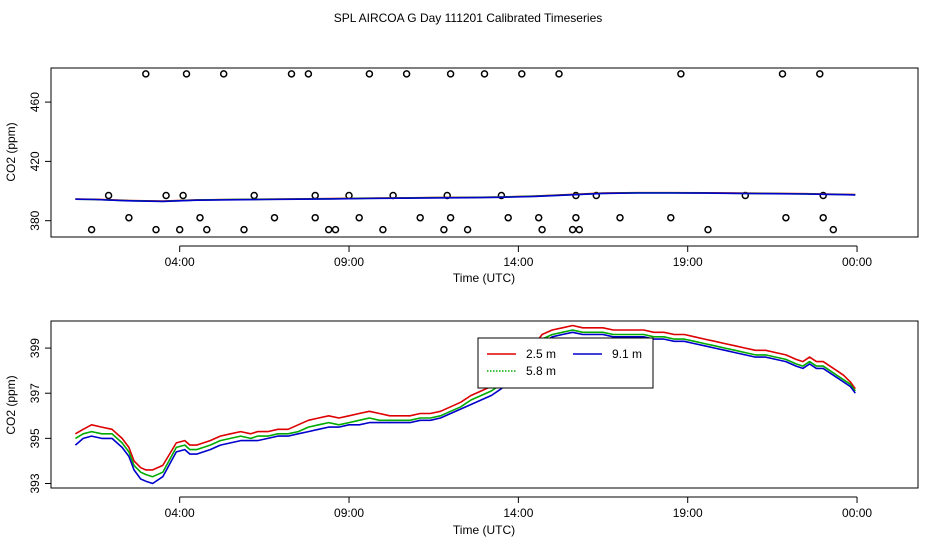 The height and width of the screenshot is (545, 936). I want to click on scatter-series-lines, so click(465, 197).